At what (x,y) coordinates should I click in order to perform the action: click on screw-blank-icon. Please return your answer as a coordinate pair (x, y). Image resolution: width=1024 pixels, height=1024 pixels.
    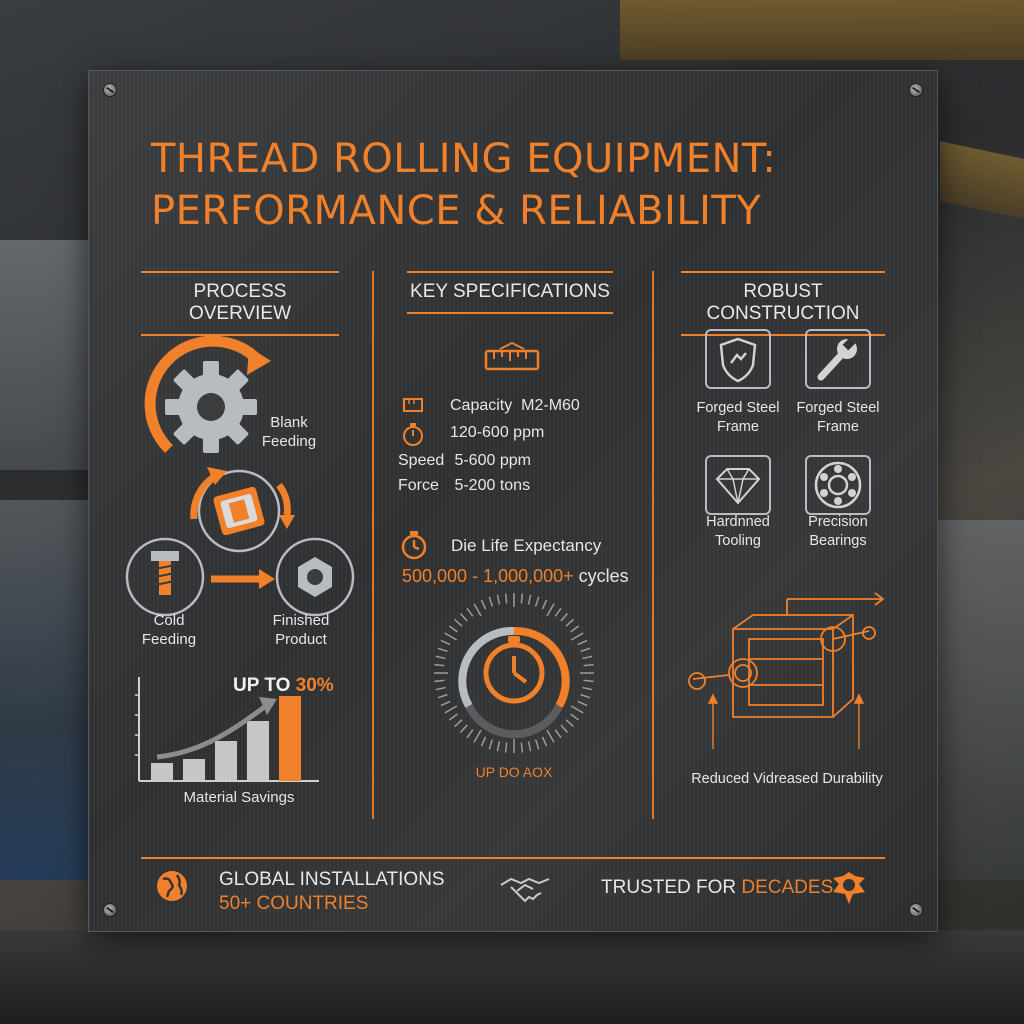
    Looking at the image, I should click on (165, 573).